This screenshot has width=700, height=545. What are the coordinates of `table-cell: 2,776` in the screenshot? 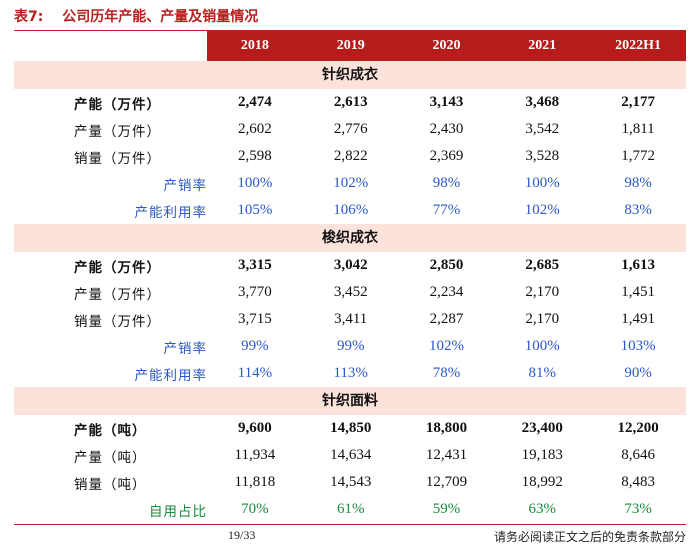 It's located at (350, 129).